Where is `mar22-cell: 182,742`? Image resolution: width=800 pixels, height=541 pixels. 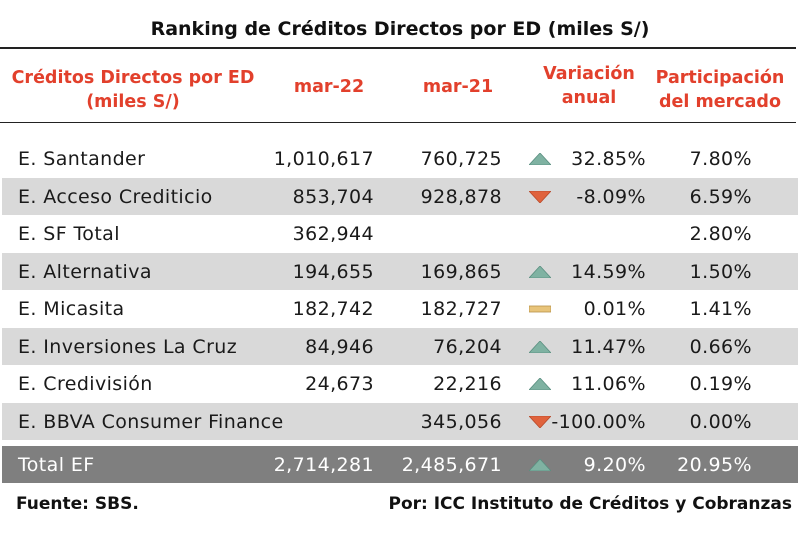
mar22-cell: 182,742 is located at coordinates (333, 309).